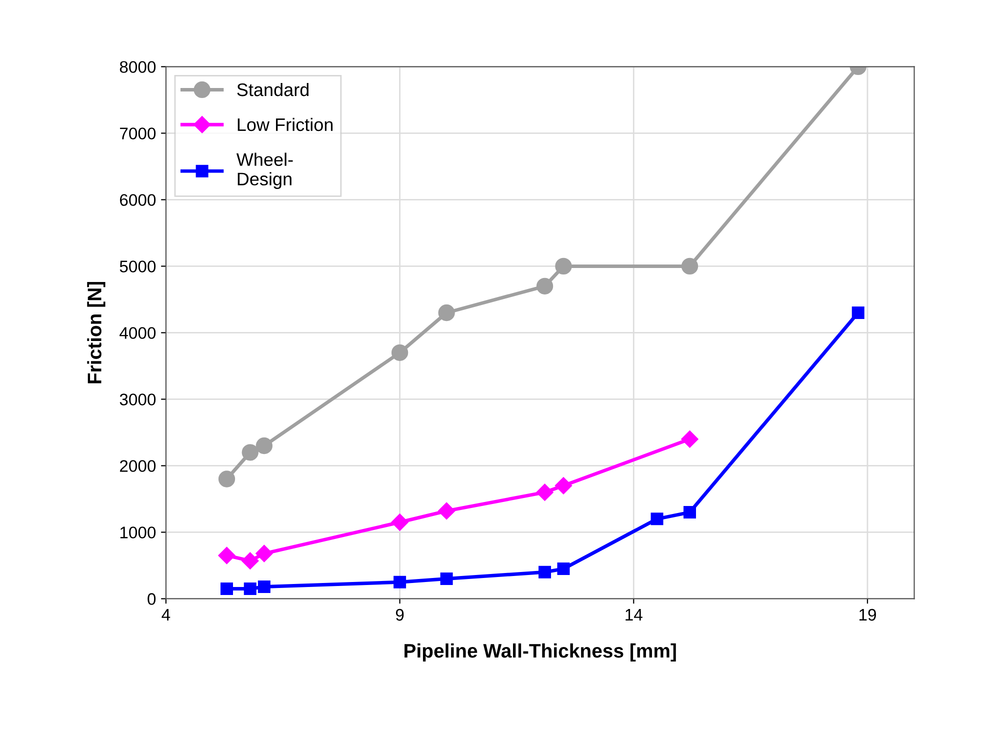 This screenshot has height=741, width=982. I want to click on x-tick-label: 9, so click(400, 614).